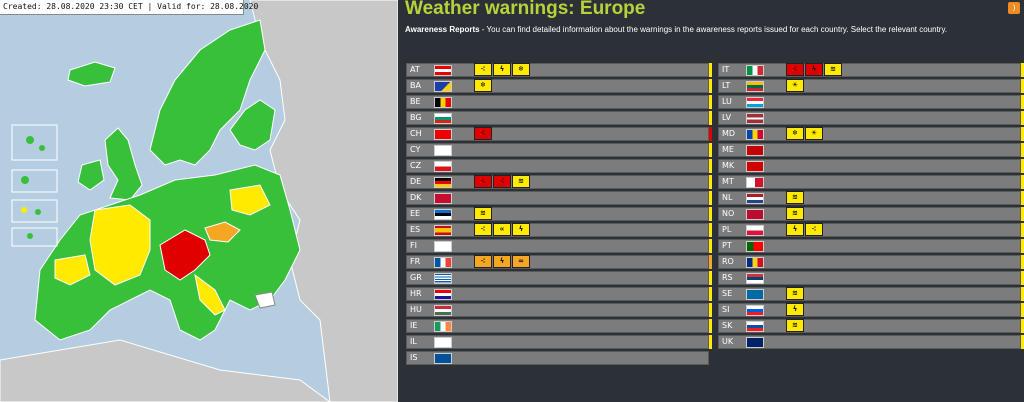 Image resolution: width=1024 pixels, height=402 pixels. I want to click on country-row-no: NO ≋, so click(871, 214).